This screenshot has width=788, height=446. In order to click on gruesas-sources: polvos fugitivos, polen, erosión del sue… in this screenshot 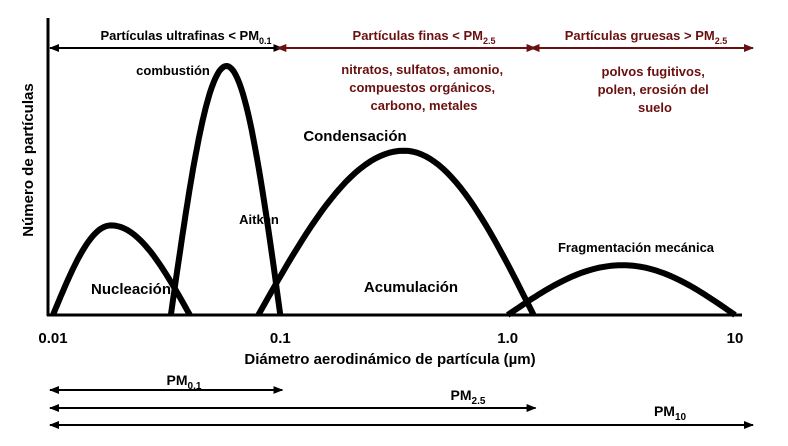, I will do `click(655, 89)`.